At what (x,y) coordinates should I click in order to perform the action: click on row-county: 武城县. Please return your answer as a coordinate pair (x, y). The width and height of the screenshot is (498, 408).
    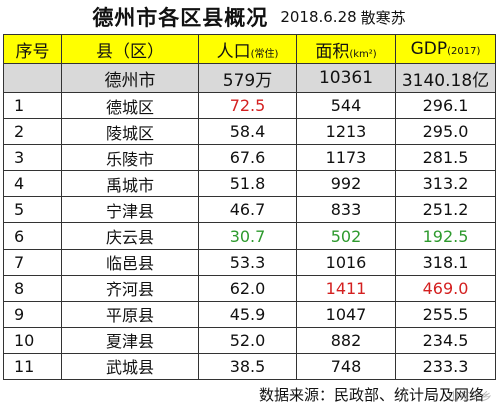
    Looking at the image, I should click on (130, 366).